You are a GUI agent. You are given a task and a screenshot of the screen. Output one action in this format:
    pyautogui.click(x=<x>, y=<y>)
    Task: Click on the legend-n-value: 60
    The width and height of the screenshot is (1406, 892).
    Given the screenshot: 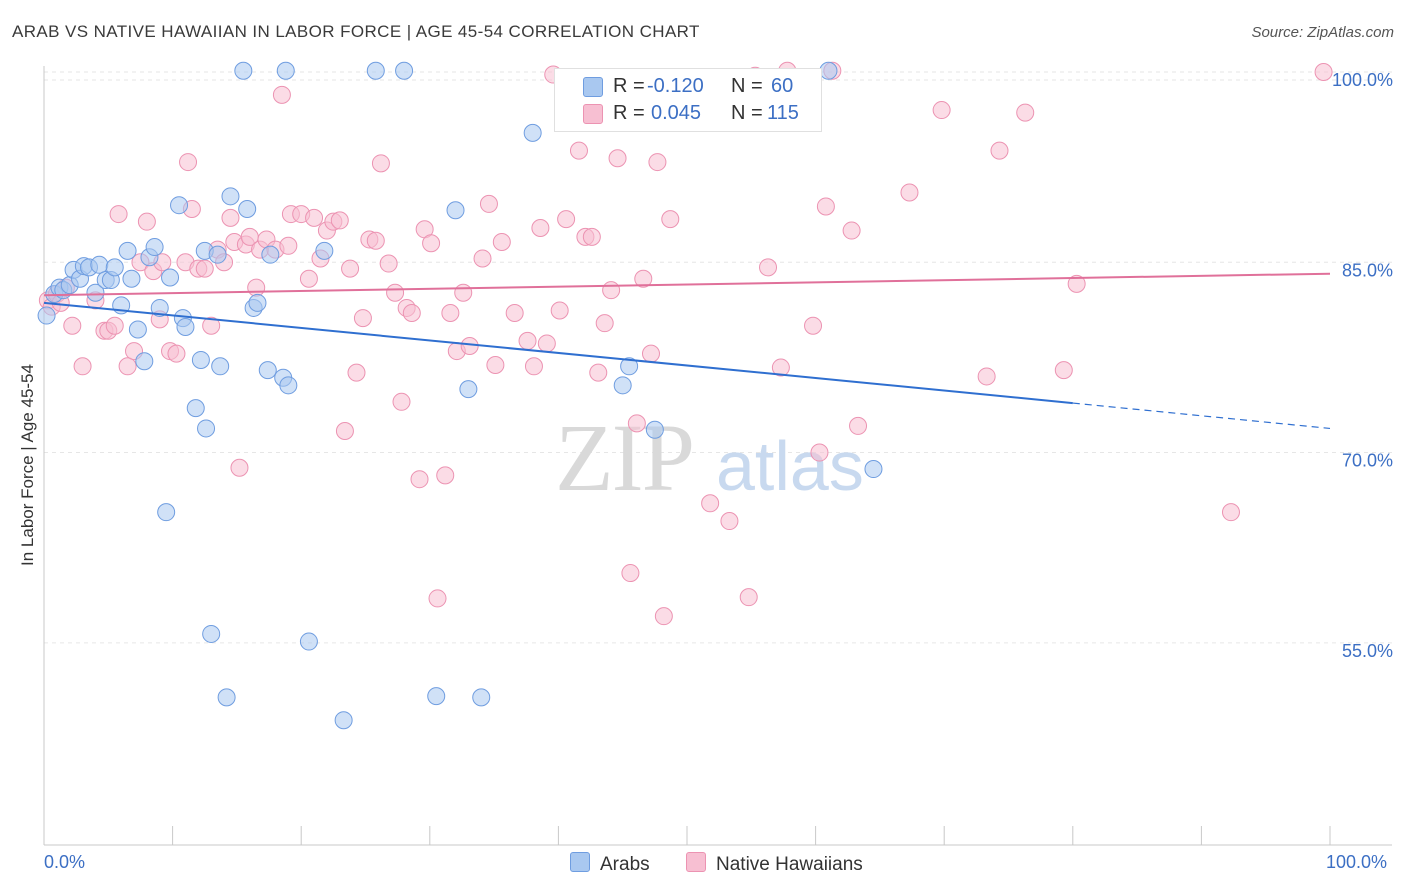 What is the action you would take?
    pyautogui.click(x=782, y=86)
    